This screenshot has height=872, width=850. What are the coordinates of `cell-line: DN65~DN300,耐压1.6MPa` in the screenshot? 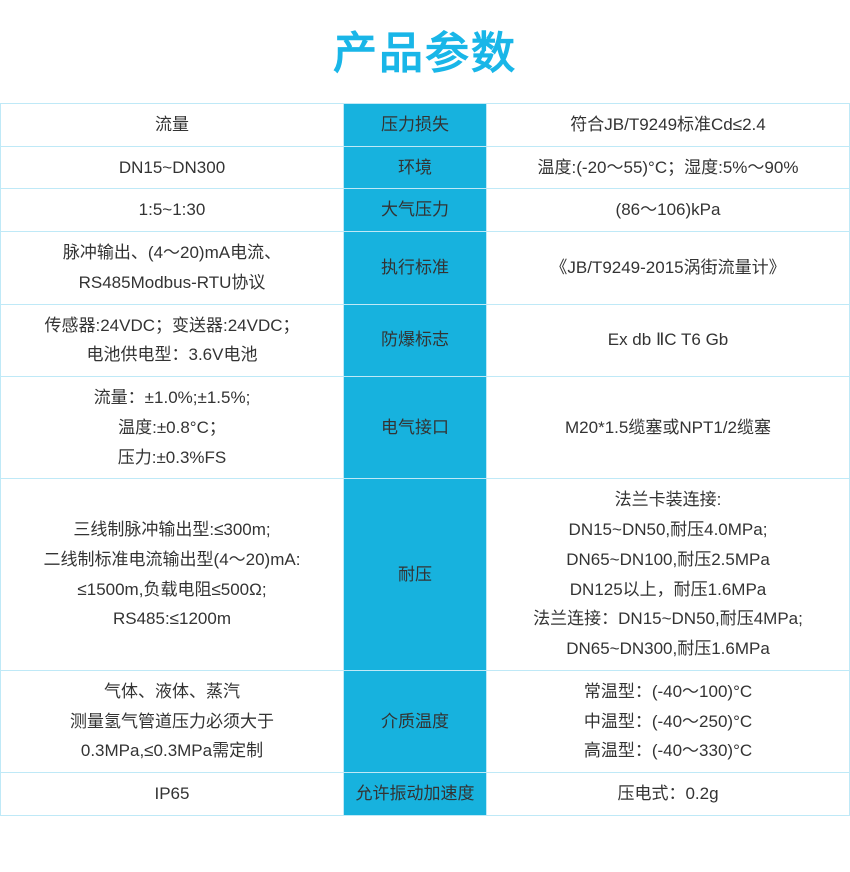 It's located at (668, 649).